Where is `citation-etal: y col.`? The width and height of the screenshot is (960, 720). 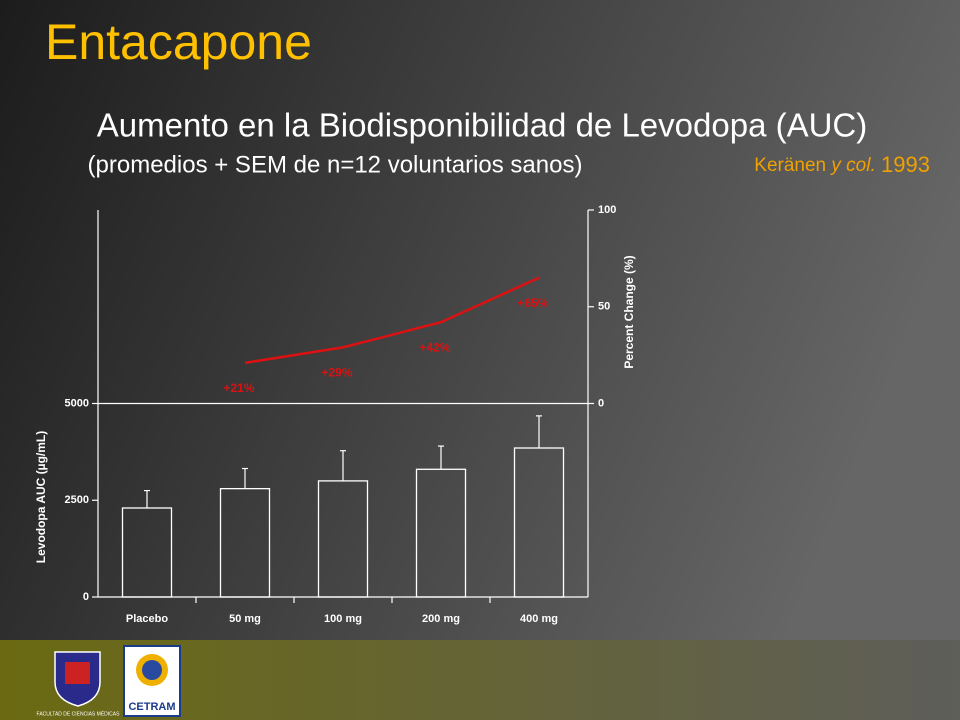
citation-etal: y col. is located at coordinates (852, 165).